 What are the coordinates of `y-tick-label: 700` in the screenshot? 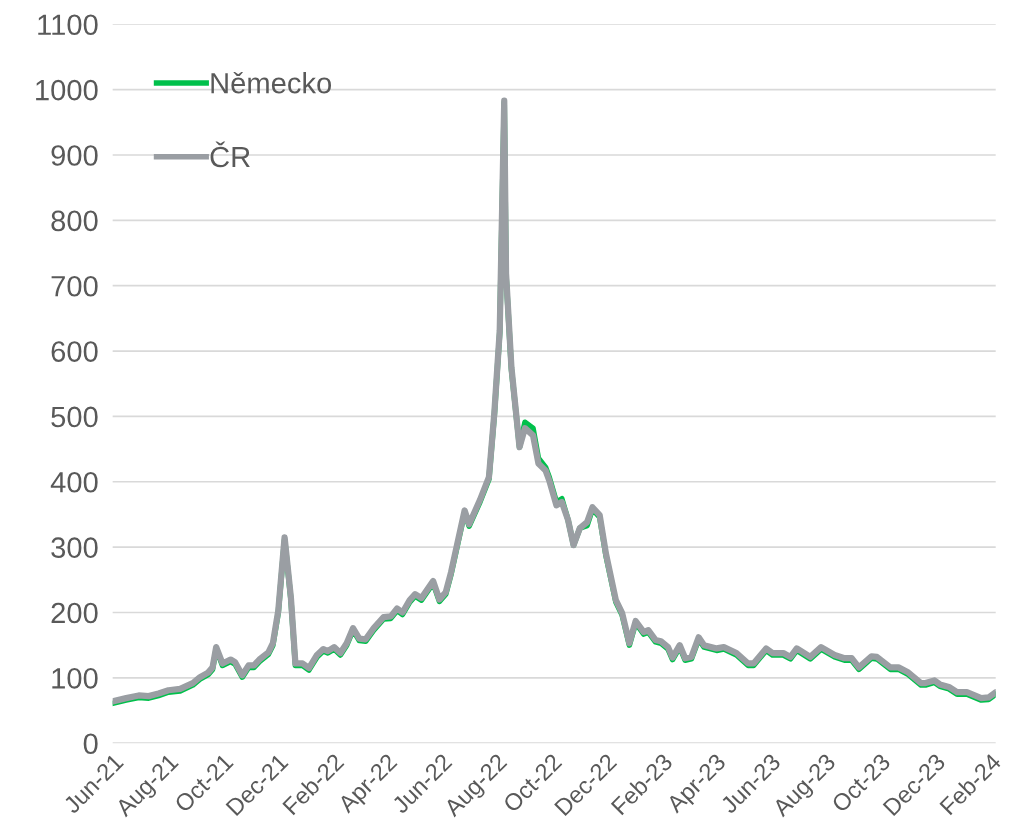 It's located at (74, 286).